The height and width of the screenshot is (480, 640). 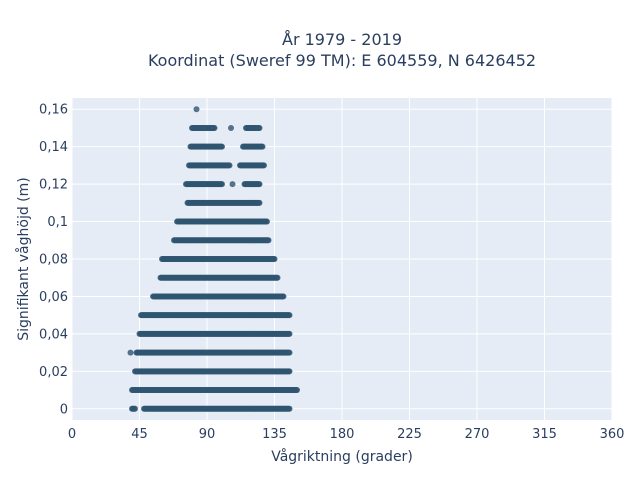 What do you see at coordinates (57, 222) in the screenshot?
I see `y-tick-label: 0,1` at bounding box center [57, 222].